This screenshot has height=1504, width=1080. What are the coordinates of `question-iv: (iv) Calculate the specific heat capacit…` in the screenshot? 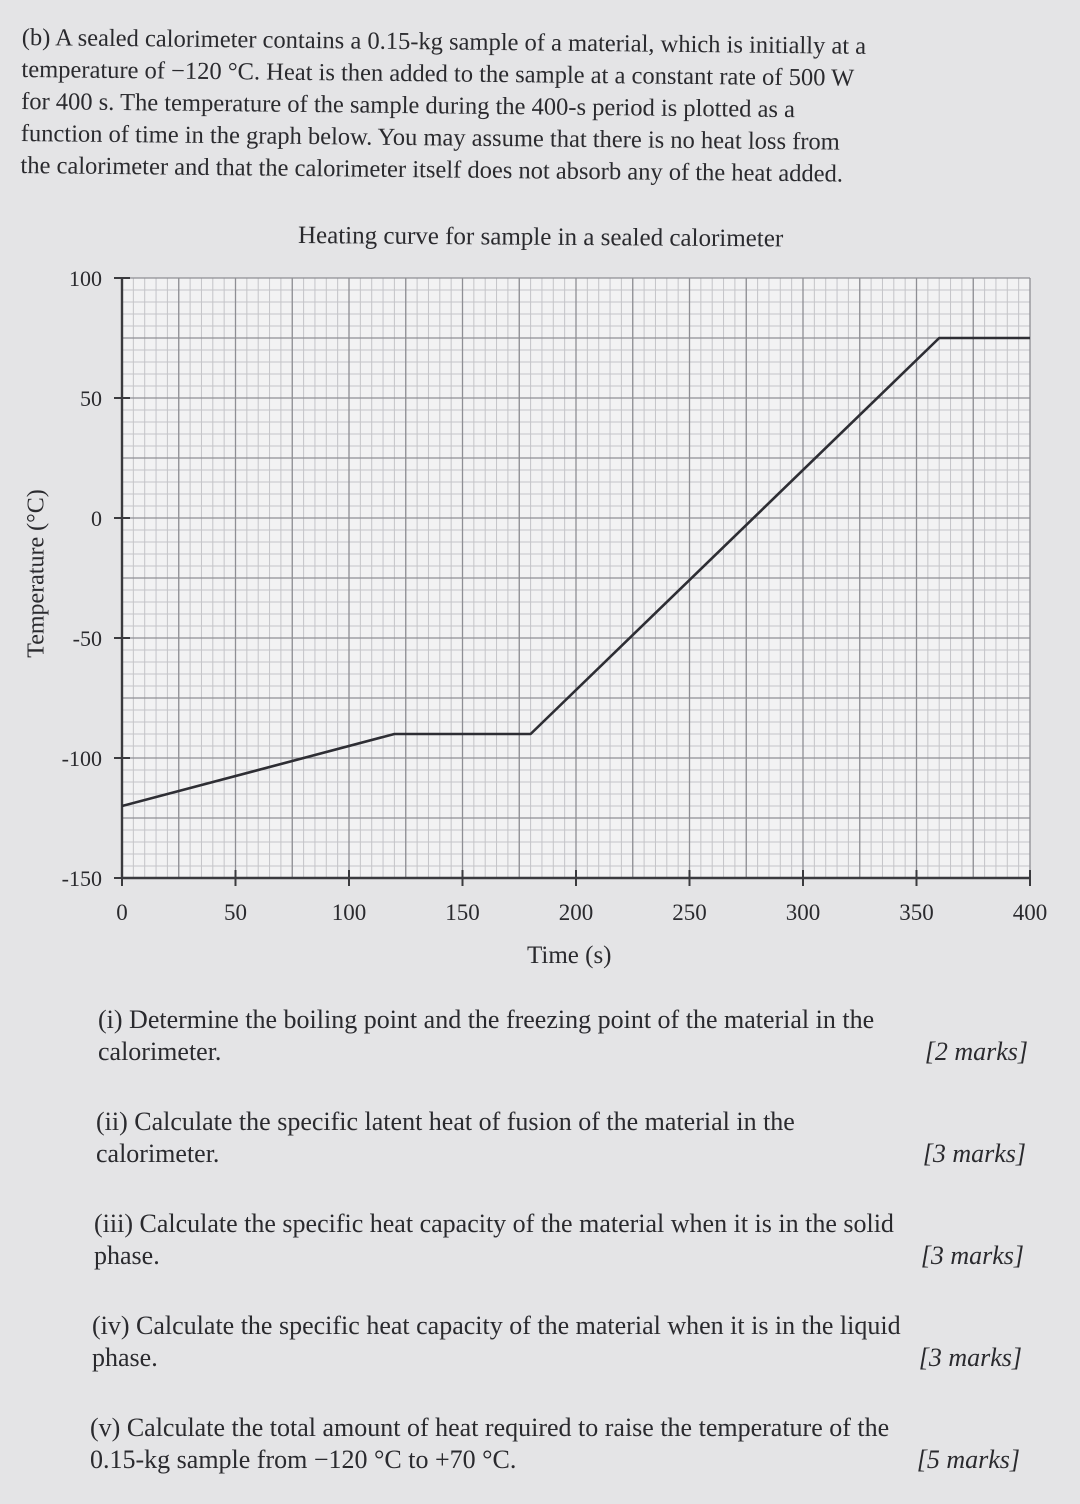 It's located at (557, 1342).